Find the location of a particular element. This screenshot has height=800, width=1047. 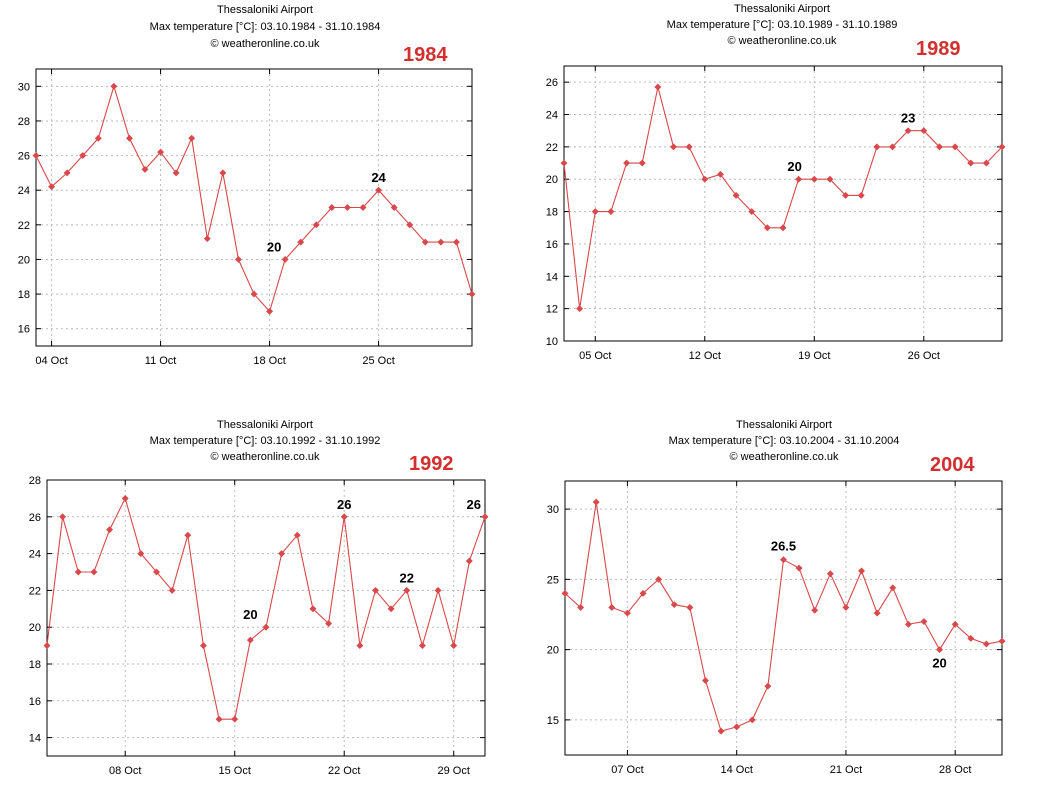

y-tick-label: 18 is located at coordinates (24, 295).